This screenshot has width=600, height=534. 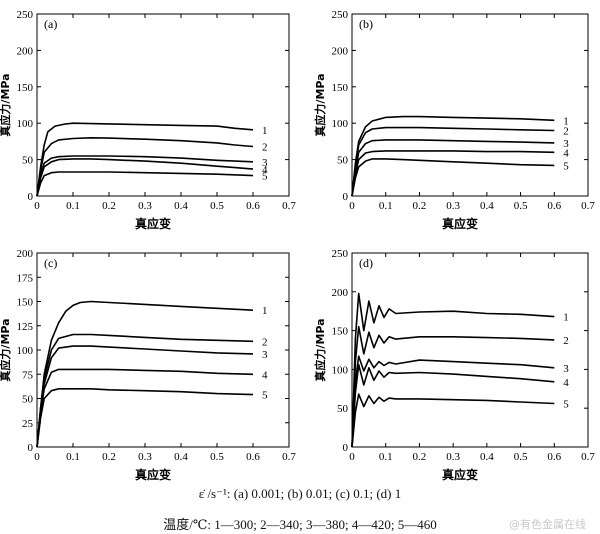 I want to click on y-tick-label: 175, so click(x=25, y=278).